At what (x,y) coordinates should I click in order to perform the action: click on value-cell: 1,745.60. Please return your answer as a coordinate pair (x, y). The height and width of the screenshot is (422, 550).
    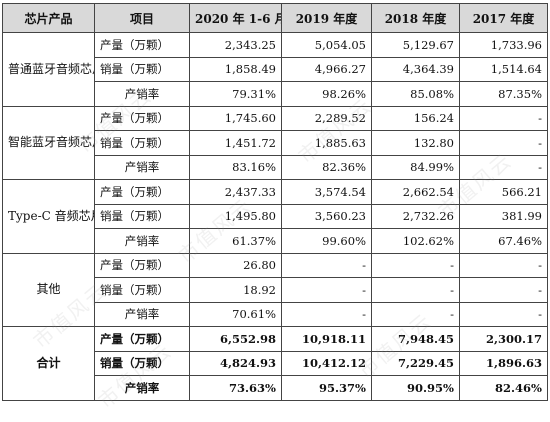
    Looking at the image, I should click on (235, 118).